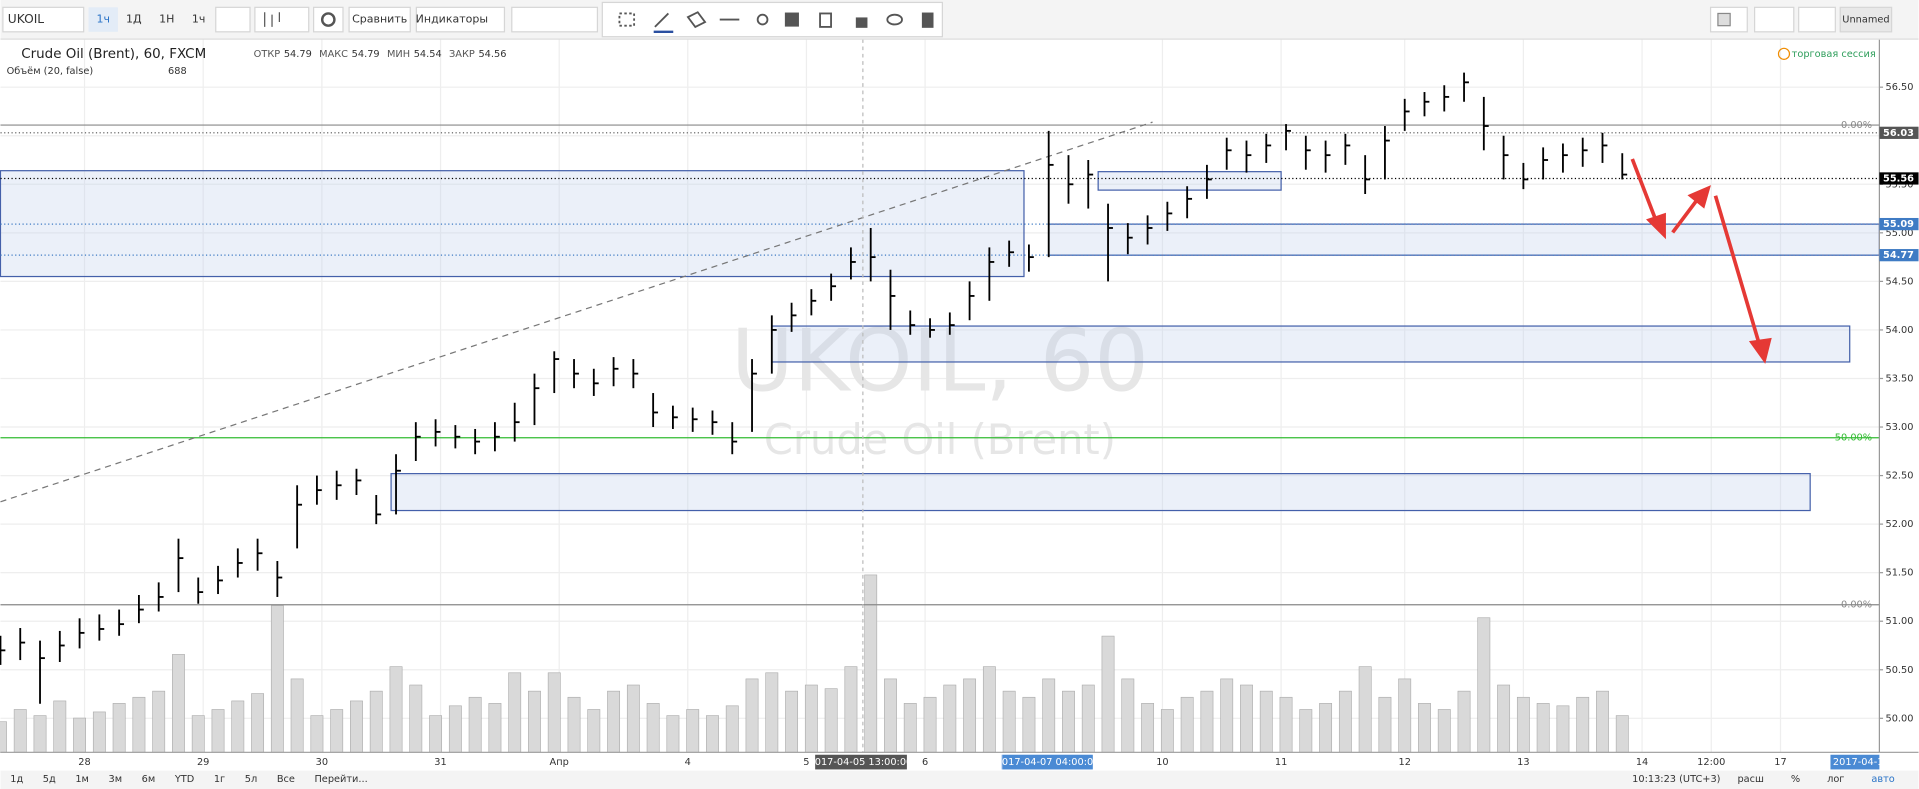  What do you see at coordinates (219, 779) in the screenshot?
I see `range-button: 1г` at bounding box center [219, 779].